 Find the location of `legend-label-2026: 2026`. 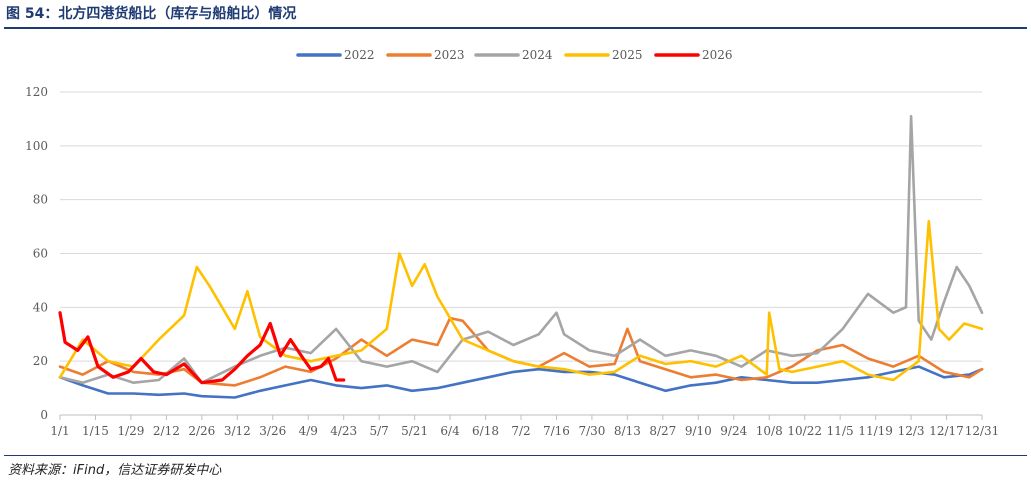

legend-label-2026: 2026 is located at coordinates (717, 55).